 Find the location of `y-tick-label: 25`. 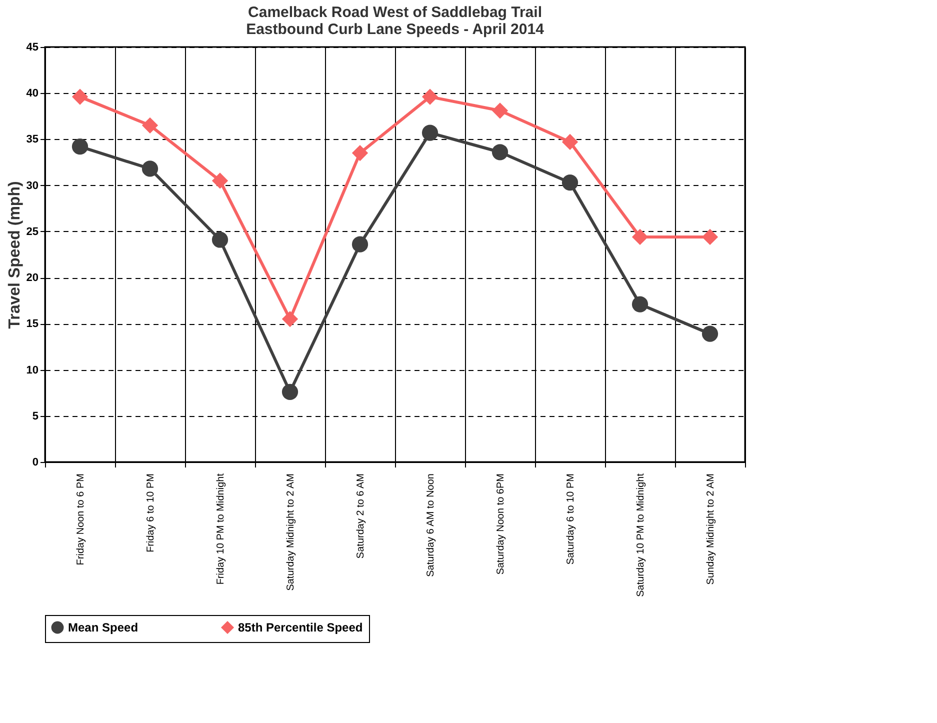

y-tick-label: 25 is located at coordinates (32, 232).